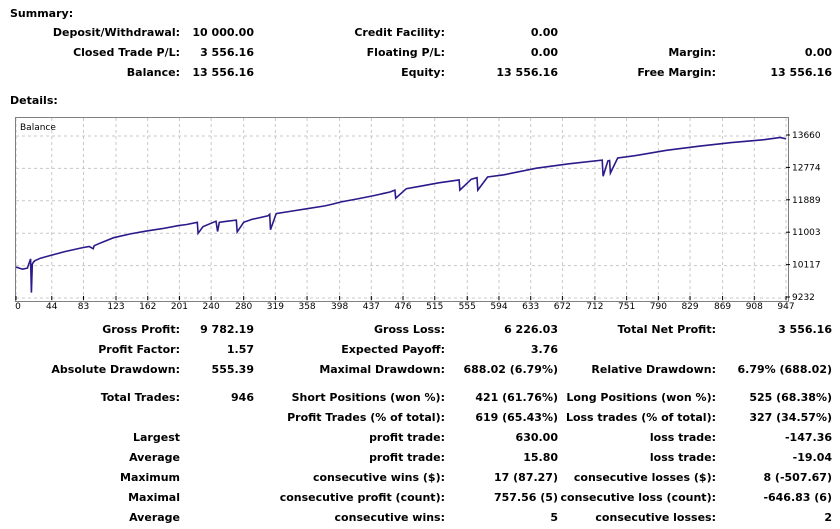  I want to click on x-tick-label: 633, so click(530, 307).